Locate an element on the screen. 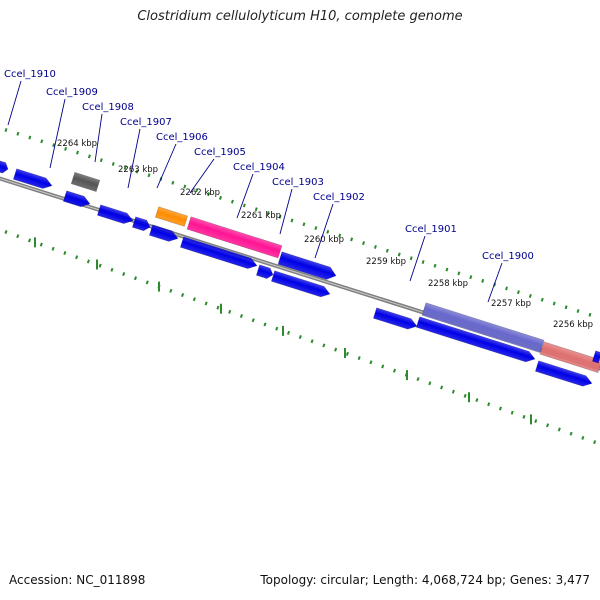 The height and width of the screenshot is (600, 600). gene-label: Ccel_1901 is located at coordinates (431, 229).